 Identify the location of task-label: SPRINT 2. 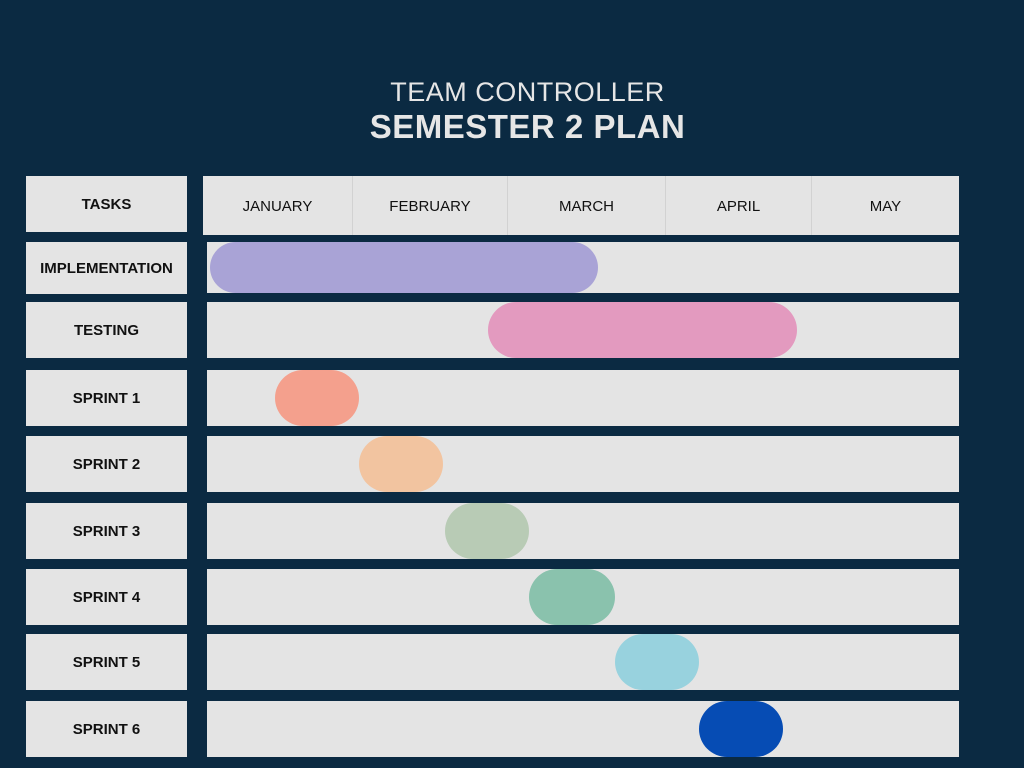
(106, 464).